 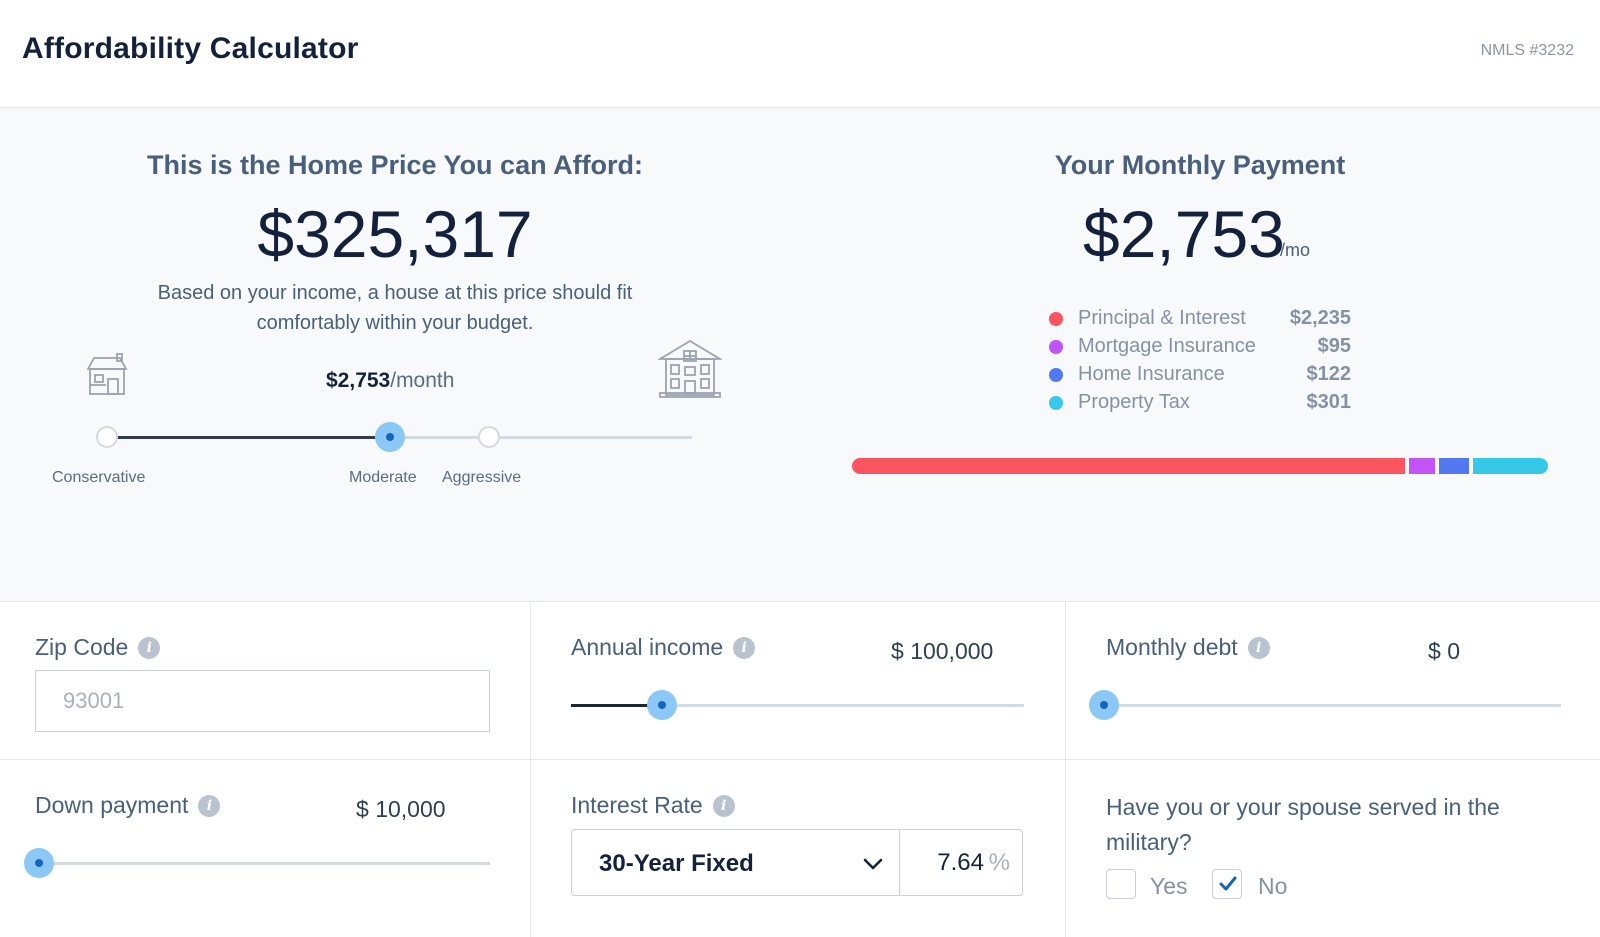 I want to click on interest-rate-input: 7.64 %, so click(x=961, y=862).